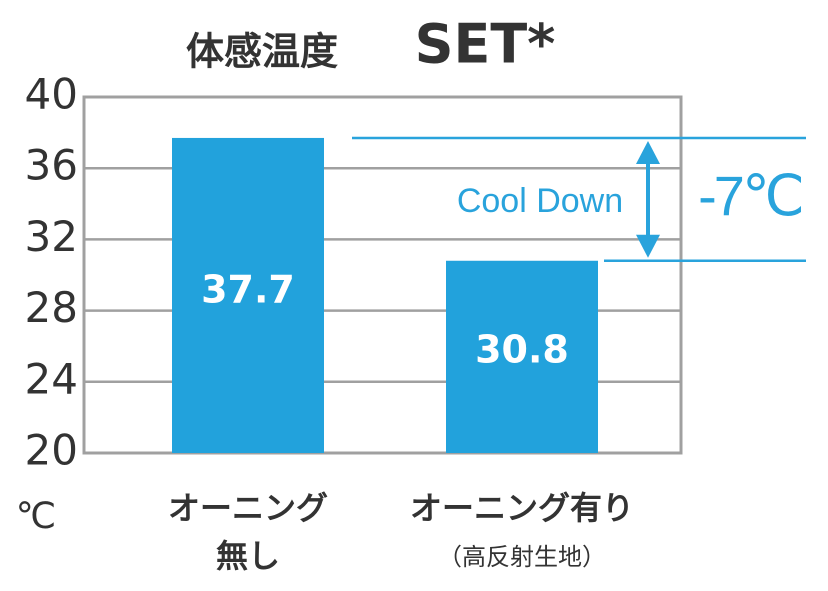 This screenshot has width=828, height=591. Describe the element at coordinates (248, 290) in the screenshot. I see `data-label: 37.7` at that location.